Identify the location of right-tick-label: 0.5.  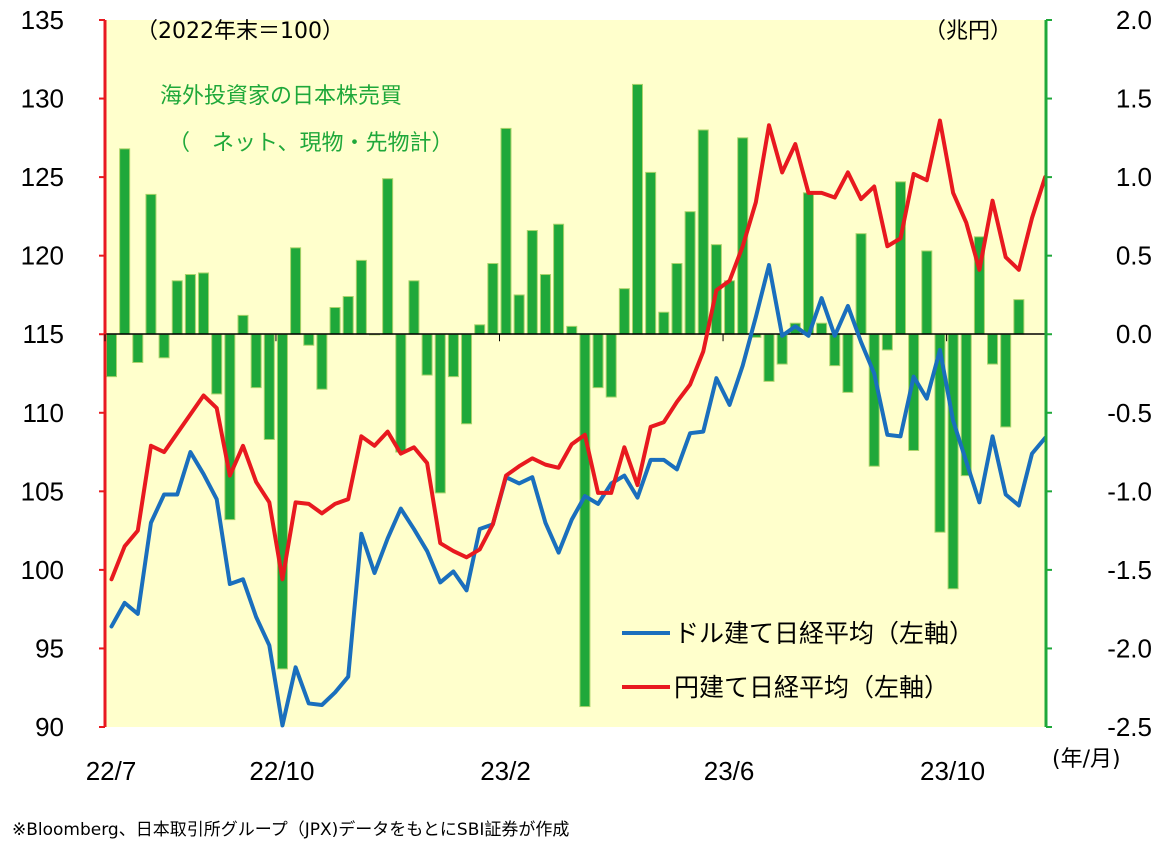
(1134, 256).